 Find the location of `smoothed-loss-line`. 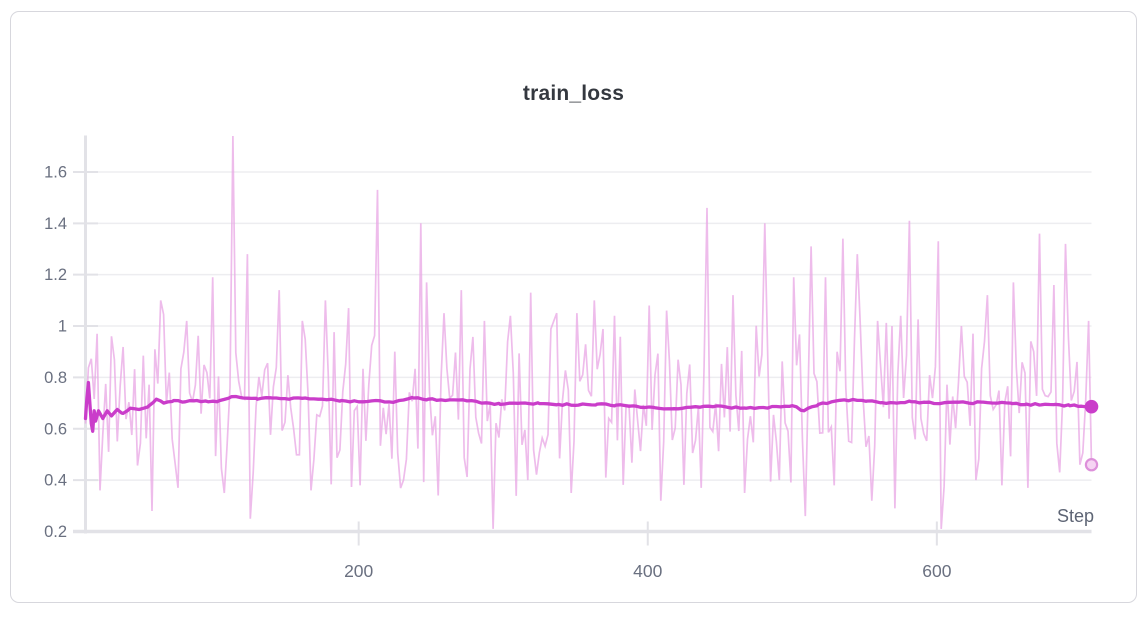

smoothed-loss-line is located at coordinates (588, 406).